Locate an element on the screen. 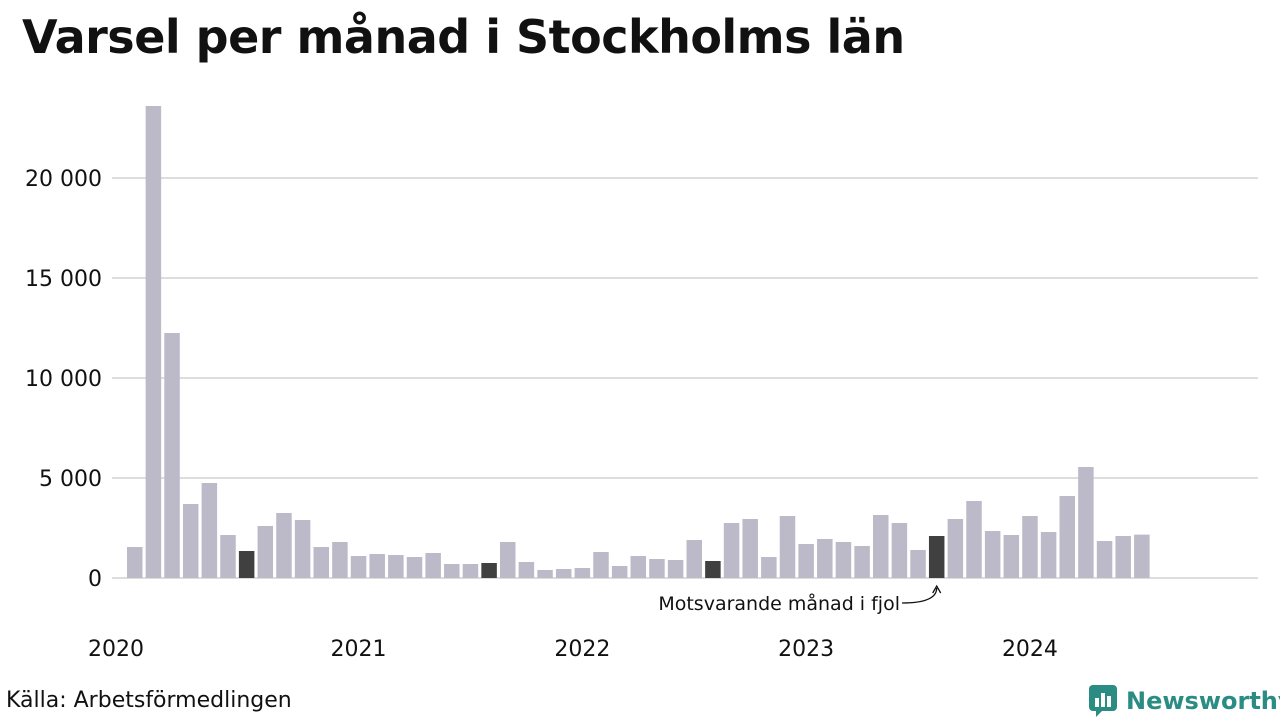  y-axis: 0 5 000 10 000 15 000 20 000 is located at coordinates (63, 379).